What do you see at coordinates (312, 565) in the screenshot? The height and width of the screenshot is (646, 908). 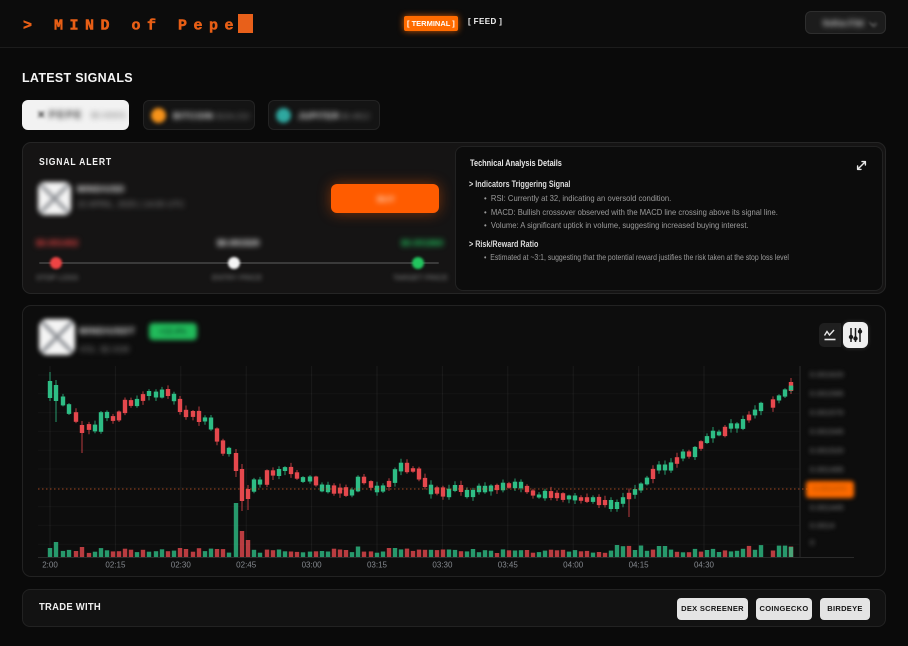 I see `svg-text: 03:00` at bounding box center [312, 565].